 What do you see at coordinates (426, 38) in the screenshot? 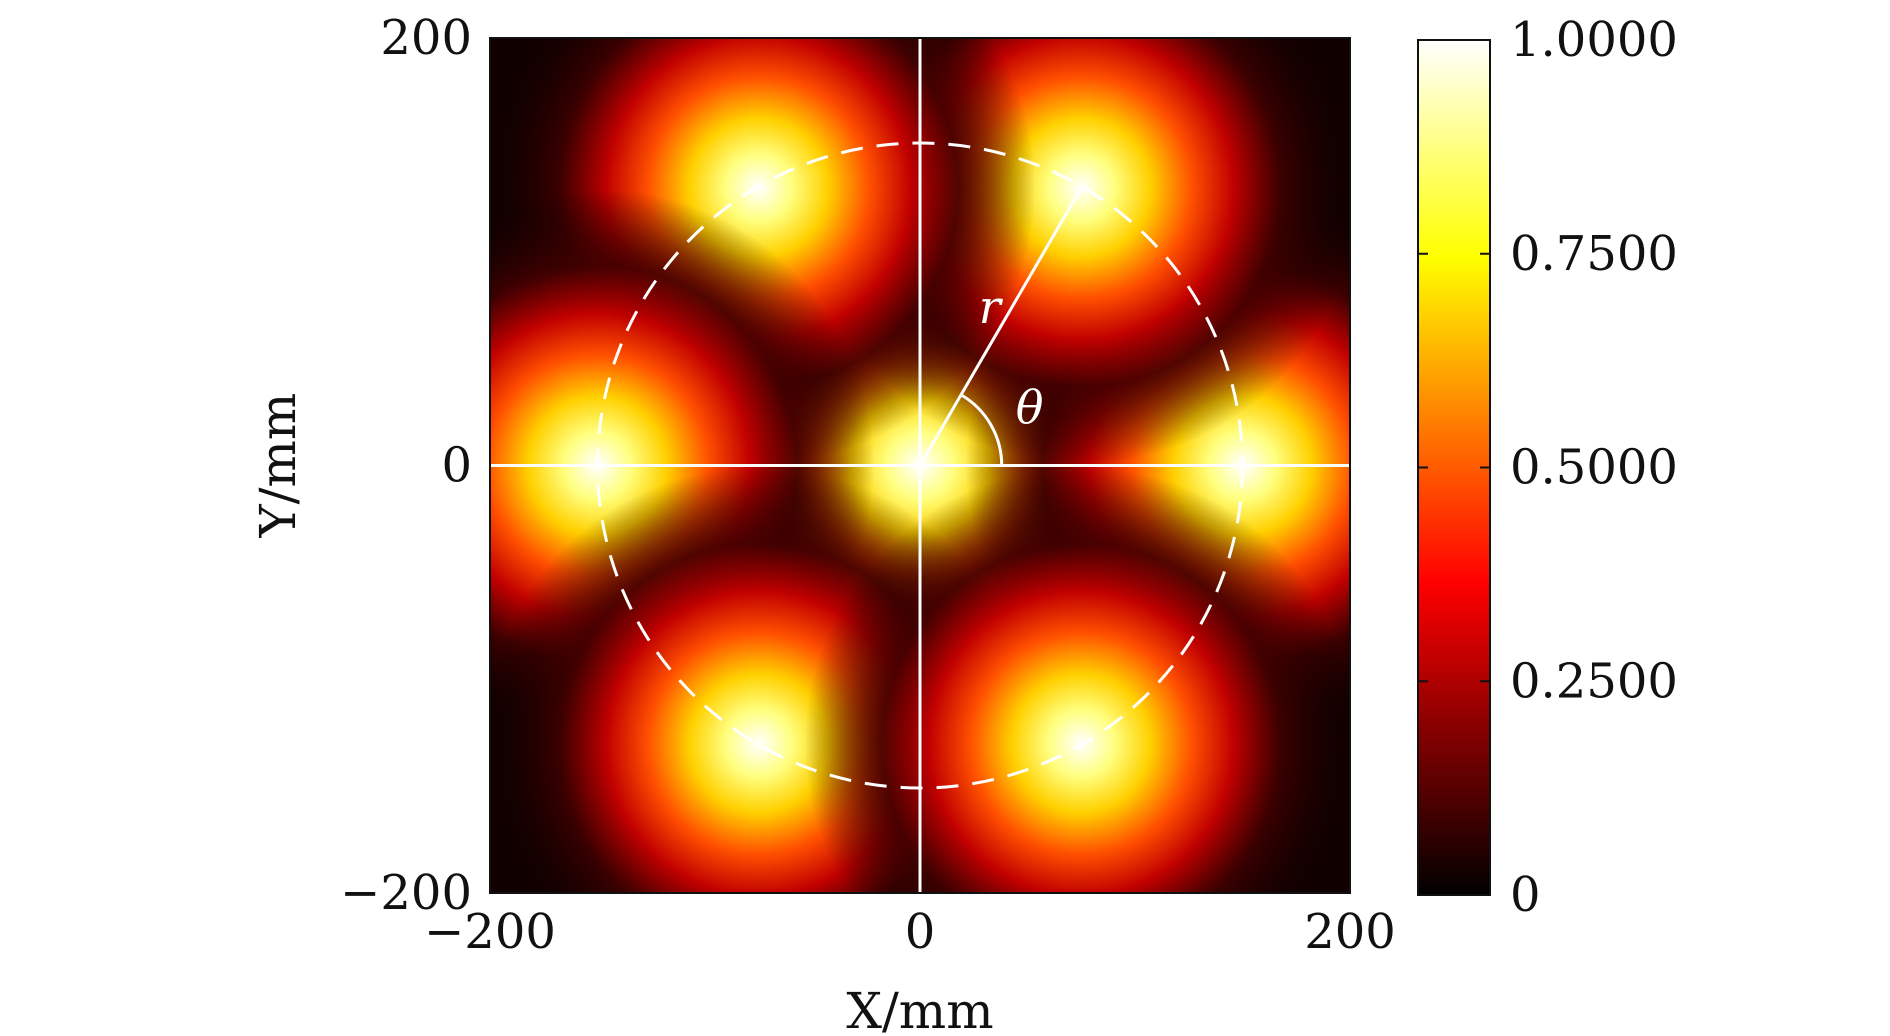
I see `y-tick-label-2: 200` at bounding box center [426, 38].